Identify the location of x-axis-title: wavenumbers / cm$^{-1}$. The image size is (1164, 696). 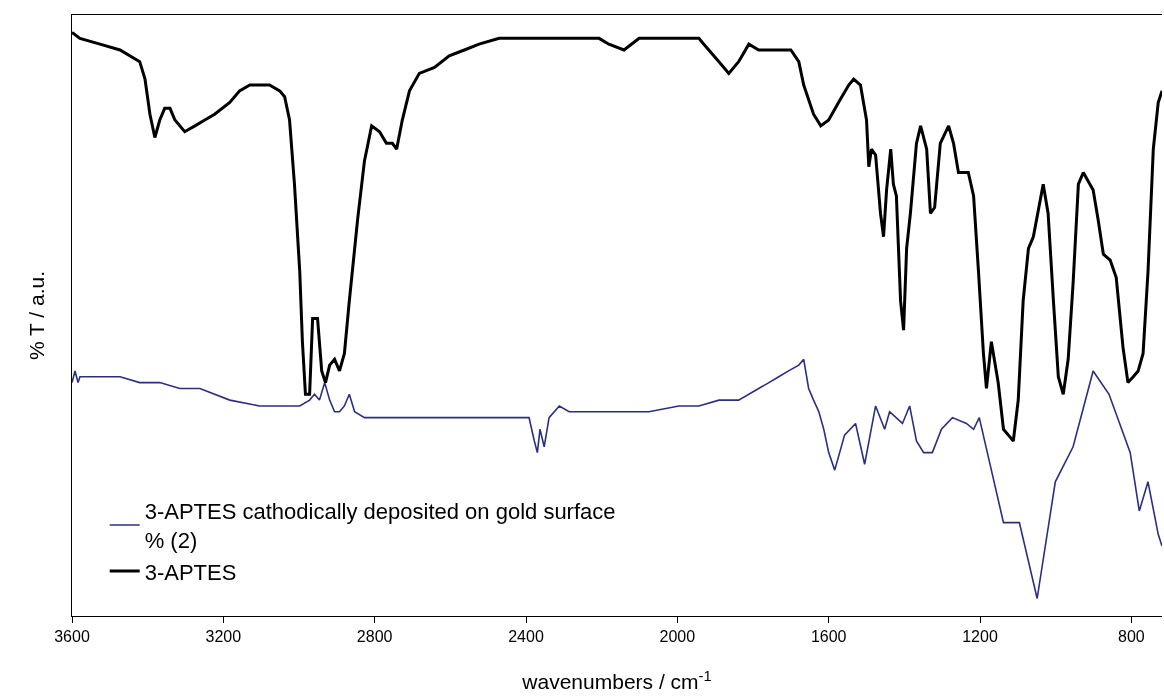
(616, 680).